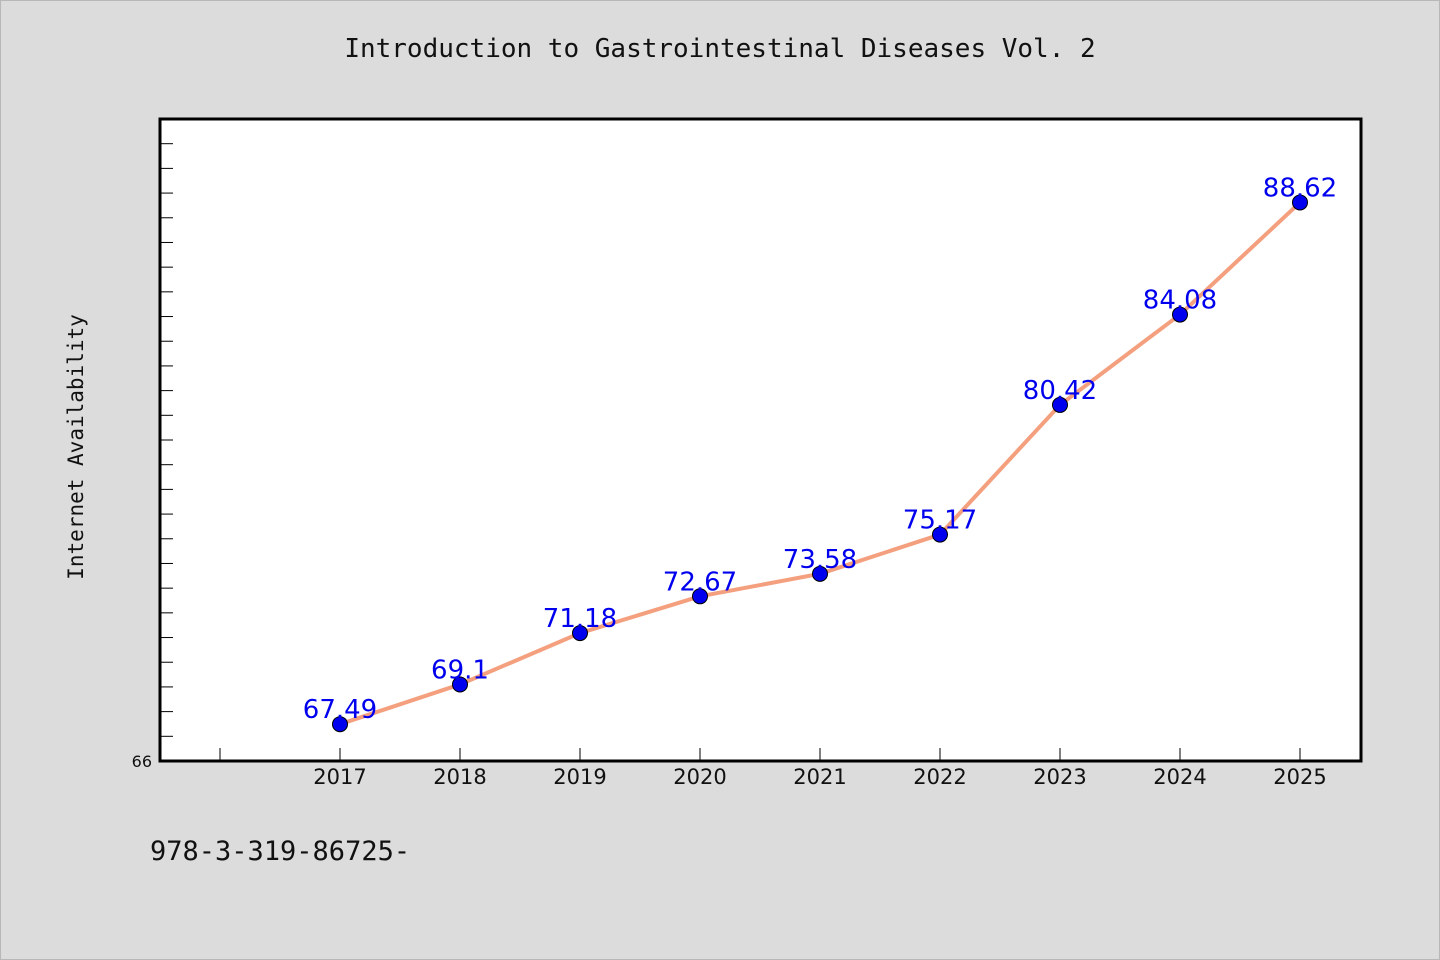 The width and height of the screenshot is (1440, 960). I want to click on data-label: 72.67, so click(700, 582).